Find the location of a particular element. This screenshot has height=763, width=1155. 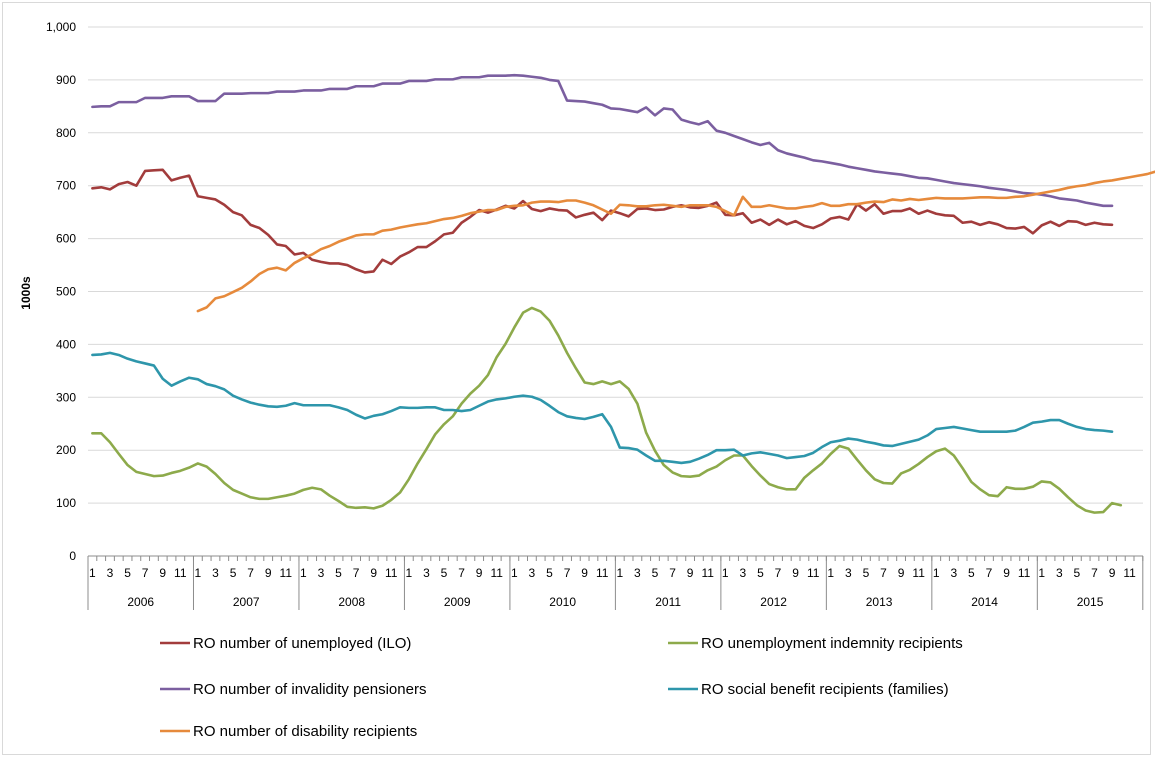

y-tick-label: 0 is located at coordinates (72, 556).